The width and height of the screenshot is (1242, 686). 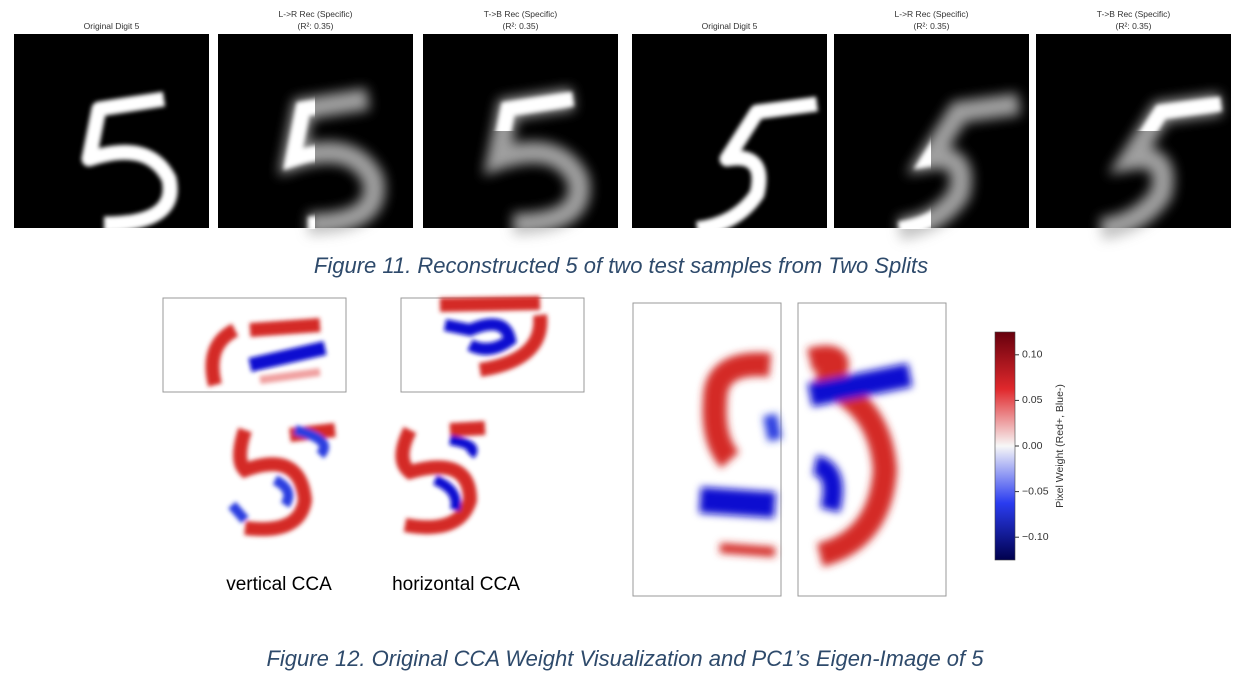 I want to click on colorbar-tick-label: 0.00, so click(x=1032, y=446).